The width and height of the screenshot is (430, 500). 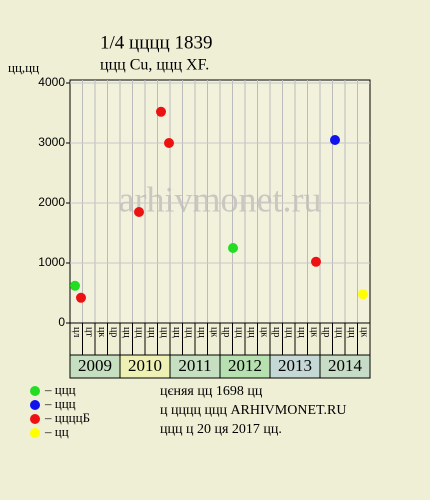 I want to click on y-tick-label: 3000, so click(x=51, y=142).